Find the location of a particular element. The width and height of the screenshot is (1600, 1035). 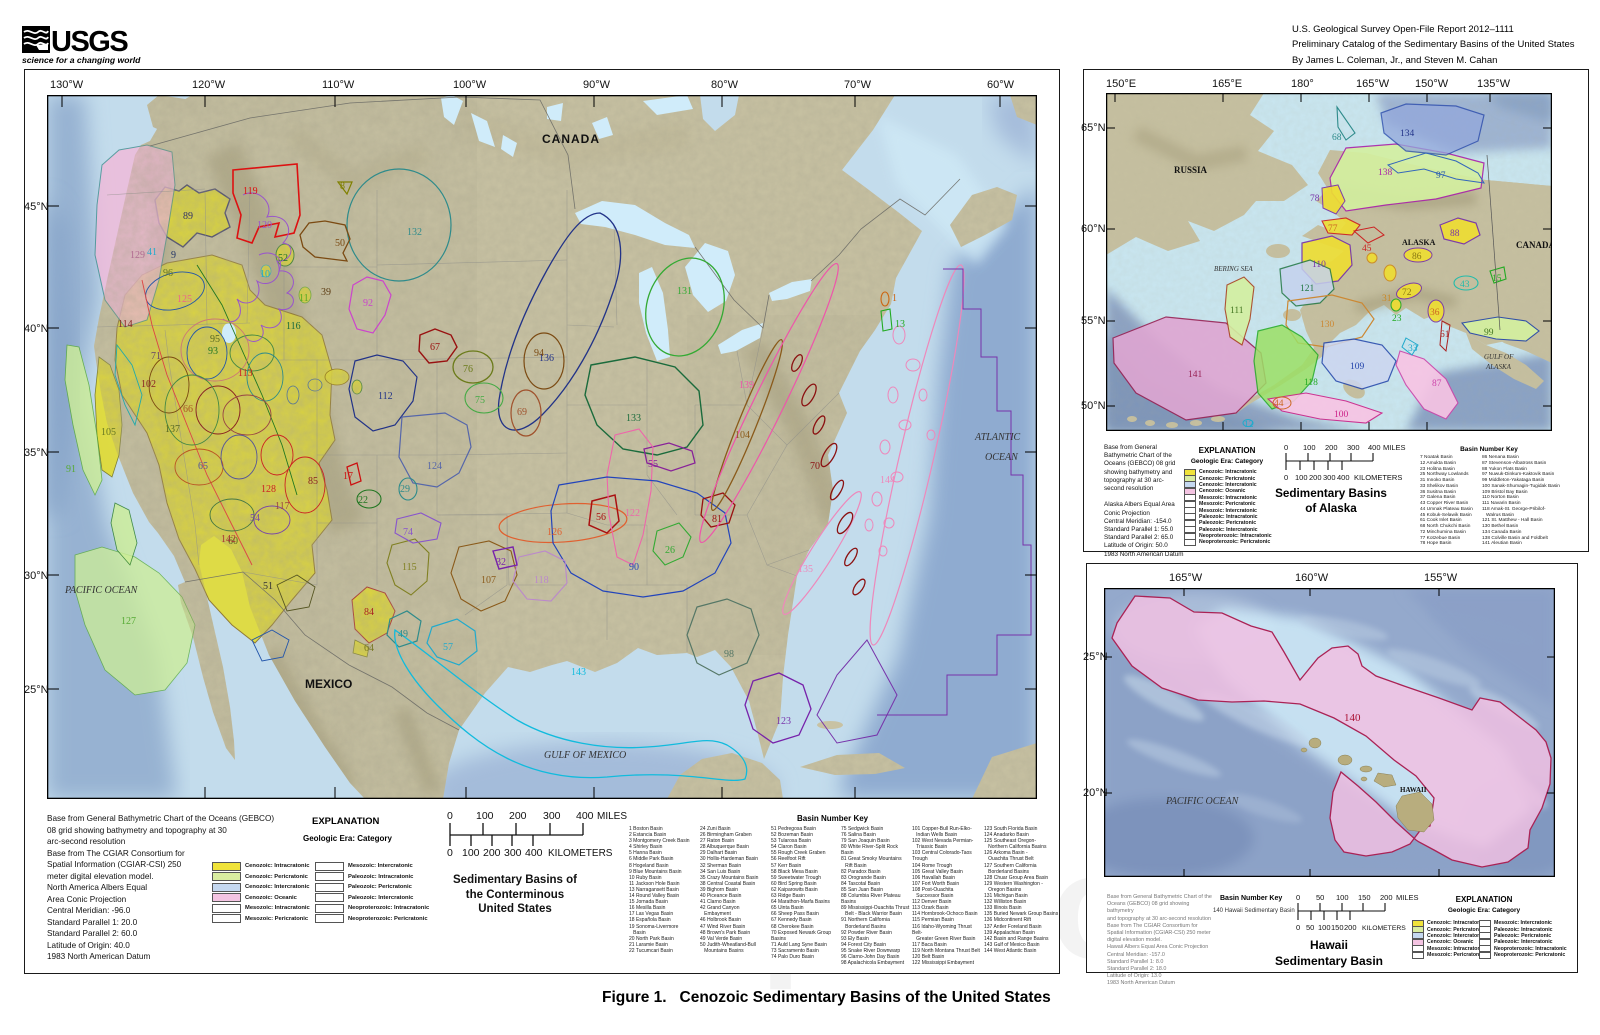

svg-text: 130 is located at coordinates (1327, 325).